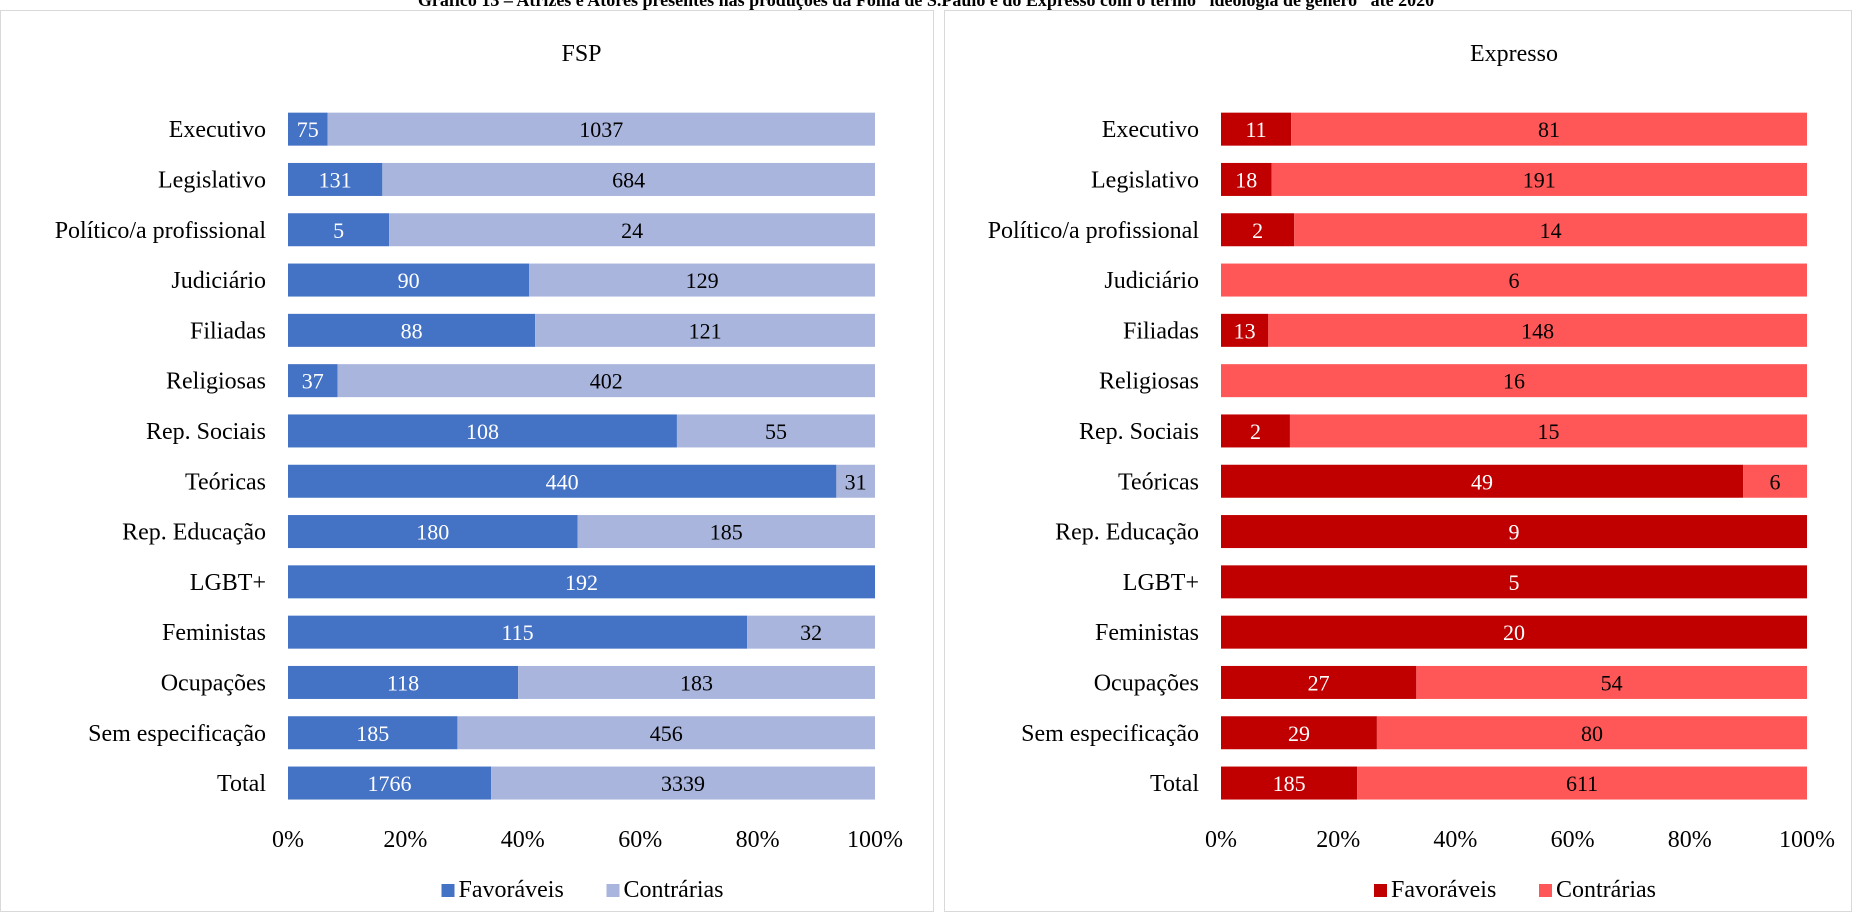 This screenshot has width=1852, height=913. Describe the element at coordinates (1147, 633) in the screenshot. I see `category-label: Feministas` at that location.